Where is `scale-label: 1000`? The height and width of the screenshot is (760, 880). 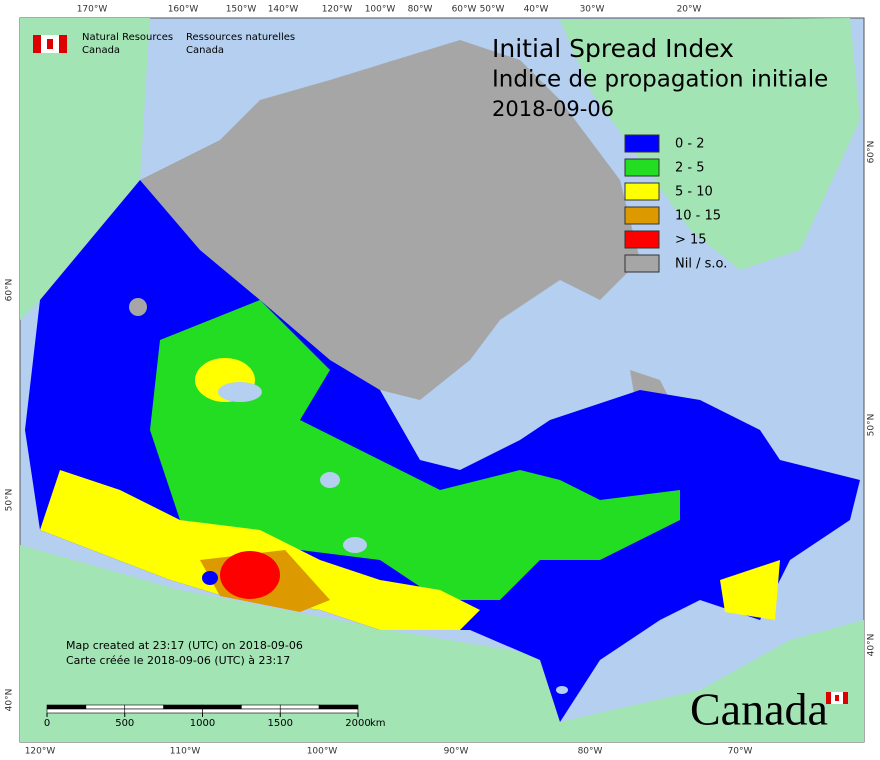 scale-label: 1000 is located at coordinates (202, 723).